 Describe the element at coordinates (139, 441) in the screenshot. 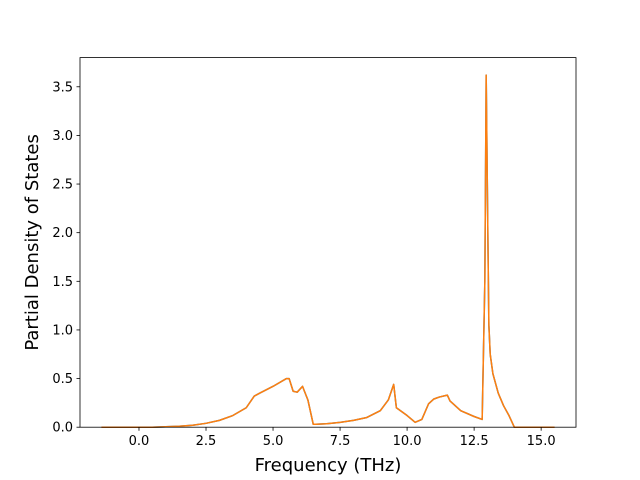

I see `x-tick-label: 0.0` at that location.